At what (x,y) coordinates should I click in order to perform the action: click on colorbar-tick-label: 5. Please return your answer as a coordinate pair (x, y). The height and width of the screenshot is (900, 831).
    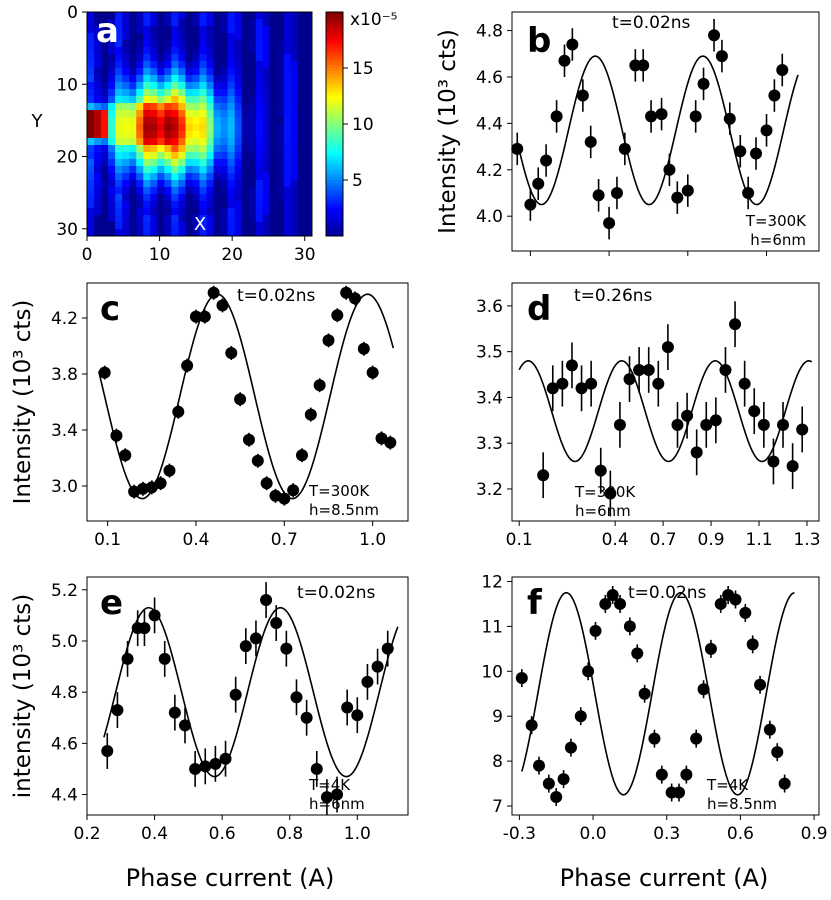
    Looking at the image, I should click on (357, 181).